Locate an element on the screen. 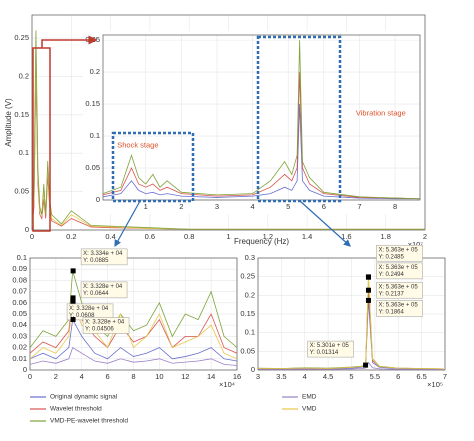  x-tick-label: 12 is located at coordinates (185, 376).